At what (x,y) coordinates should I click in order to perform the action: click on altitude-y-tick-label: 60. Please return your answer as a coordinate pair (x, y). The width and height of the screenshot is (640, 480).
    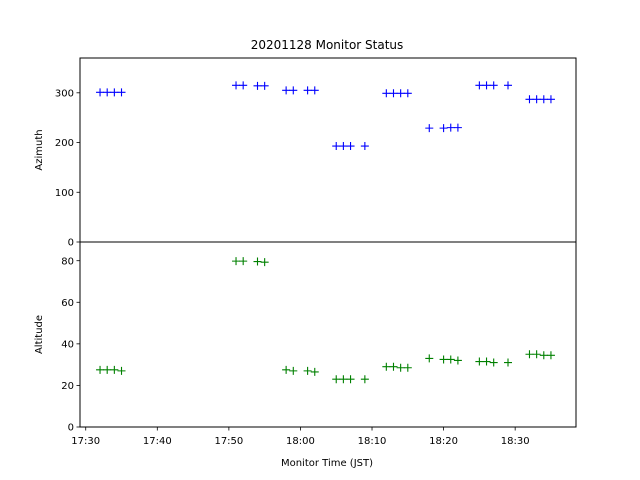
    Looking at the image, I should click on (67, 303).